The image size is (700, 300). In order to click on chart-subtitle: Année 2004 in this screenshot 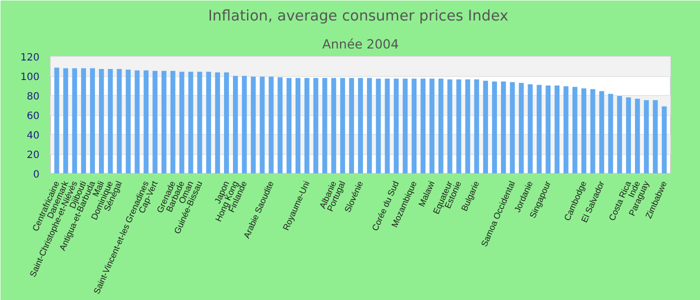, I will do `click(360, 44)`.